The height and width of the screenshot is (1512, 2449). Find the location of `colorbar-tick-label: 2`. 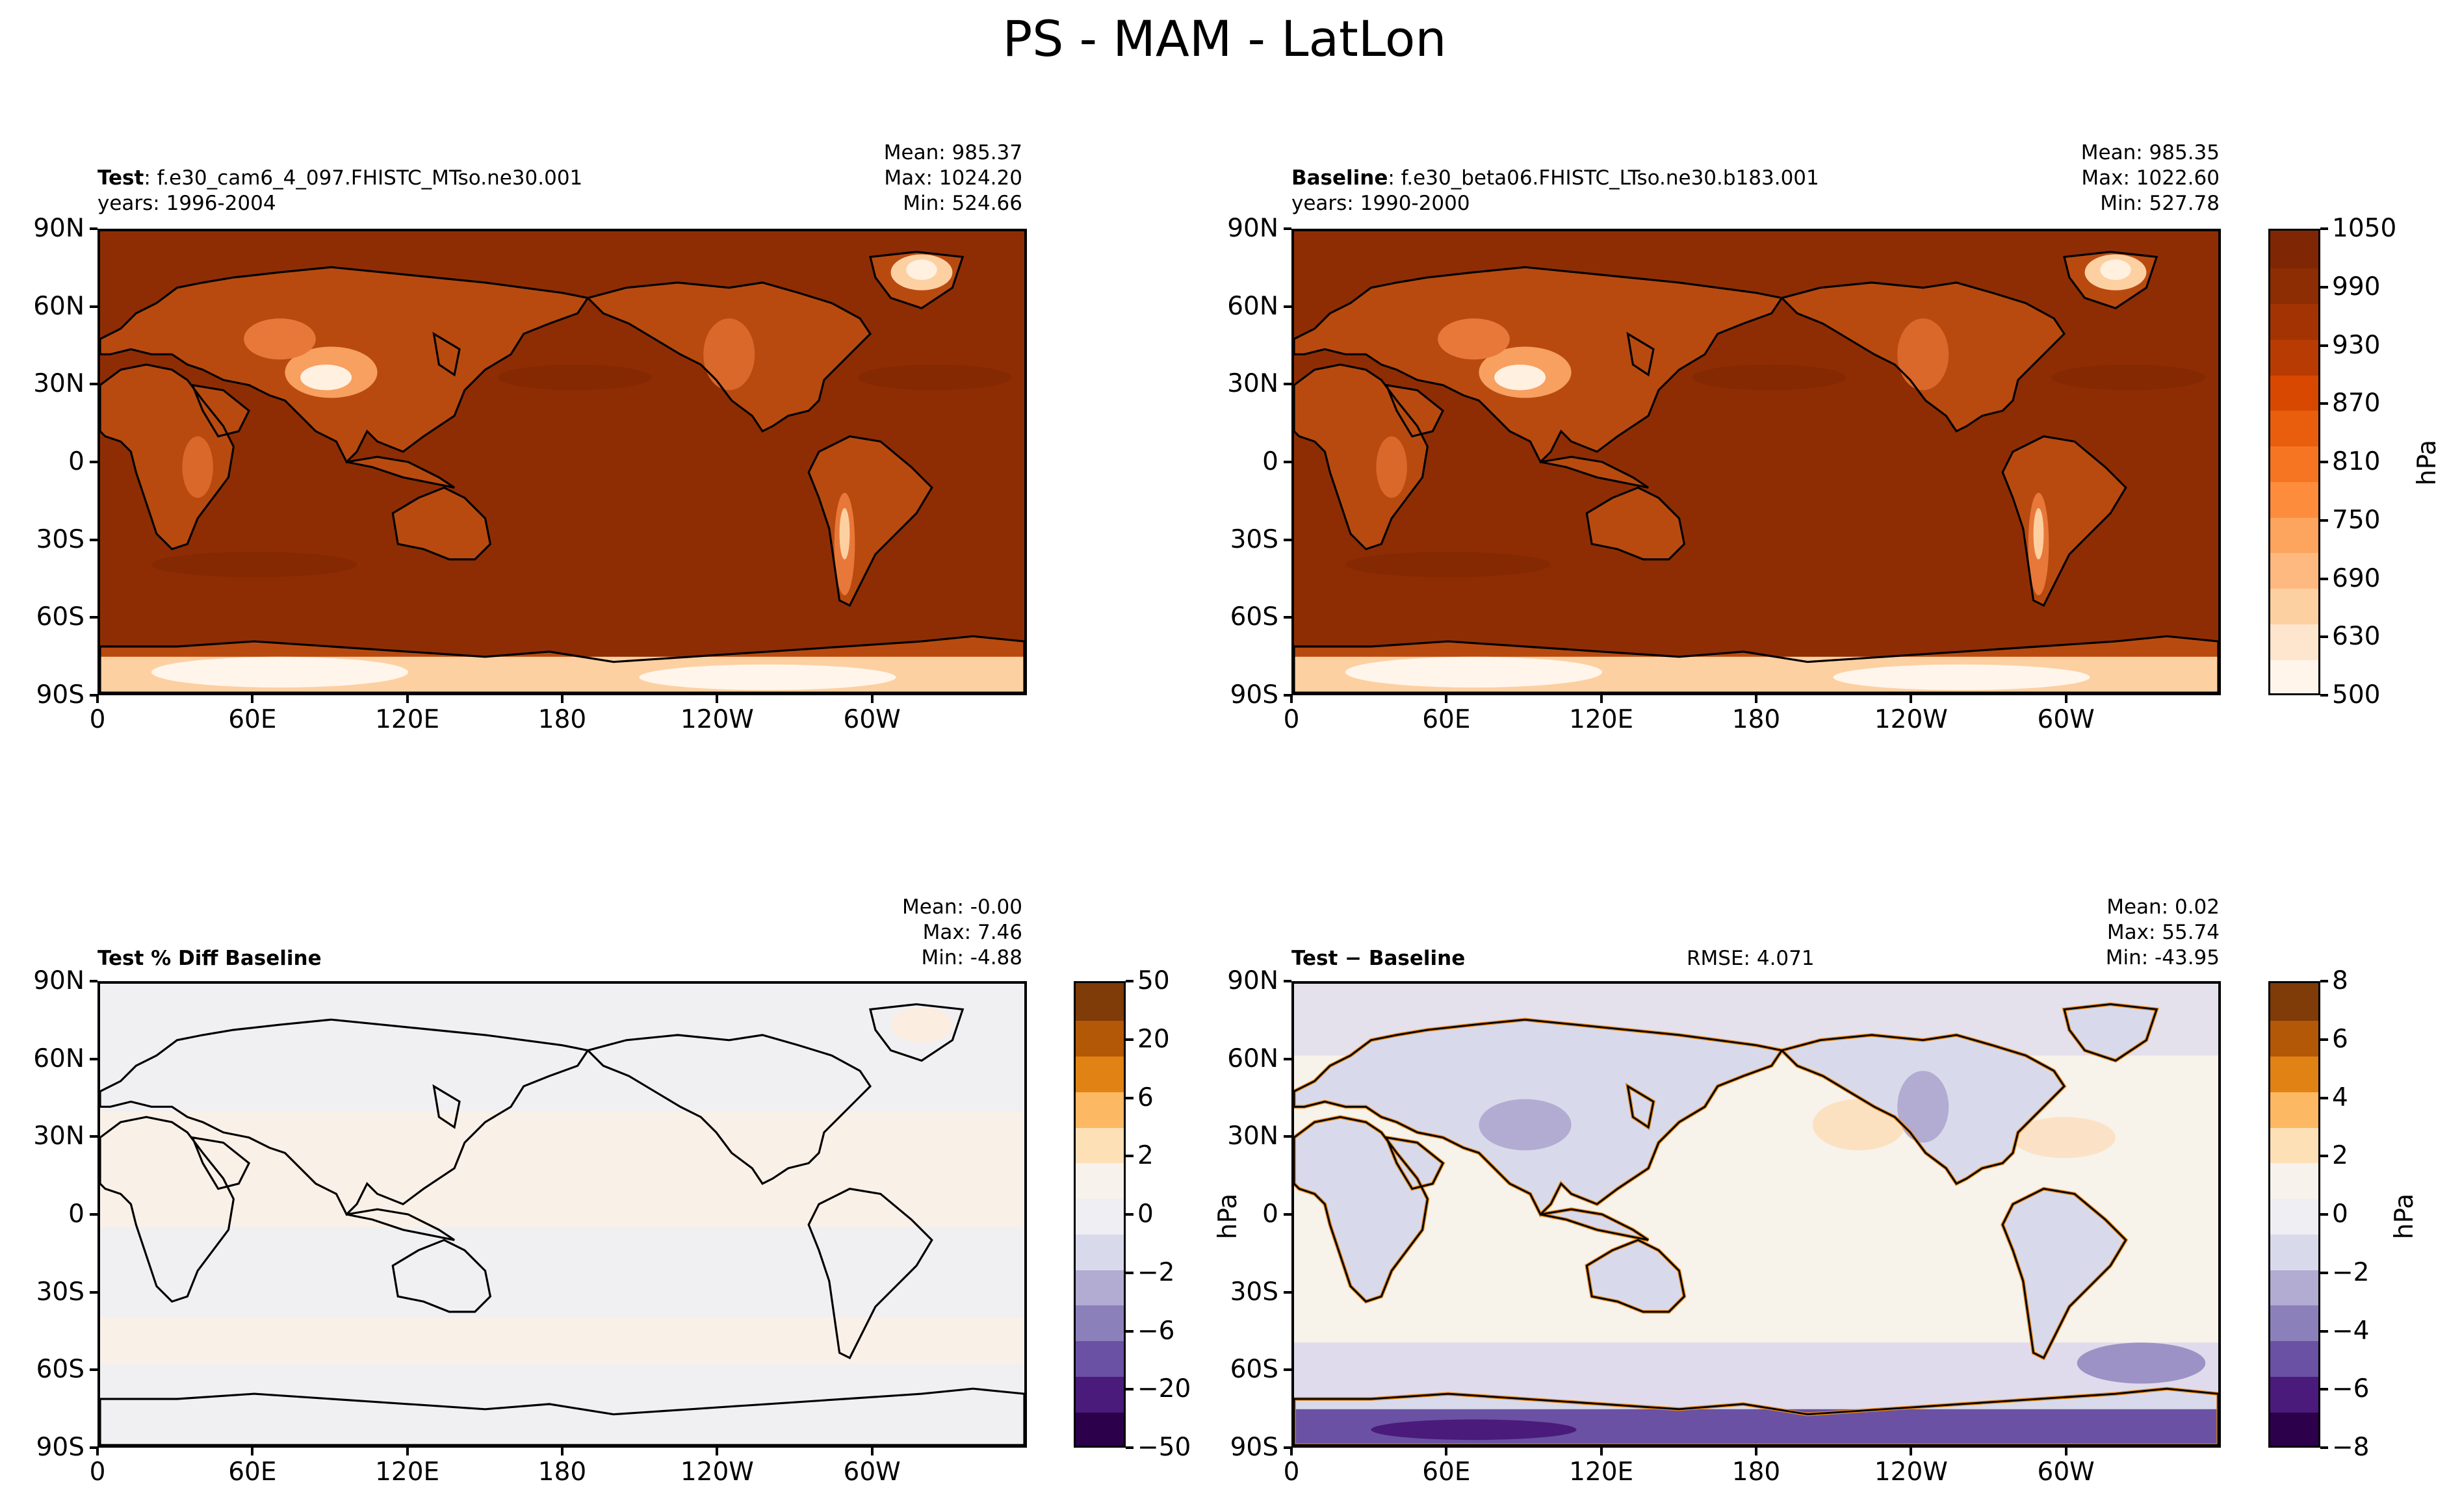

colorbar-tick-label: 2 is located at coordinates (2340, 1156).